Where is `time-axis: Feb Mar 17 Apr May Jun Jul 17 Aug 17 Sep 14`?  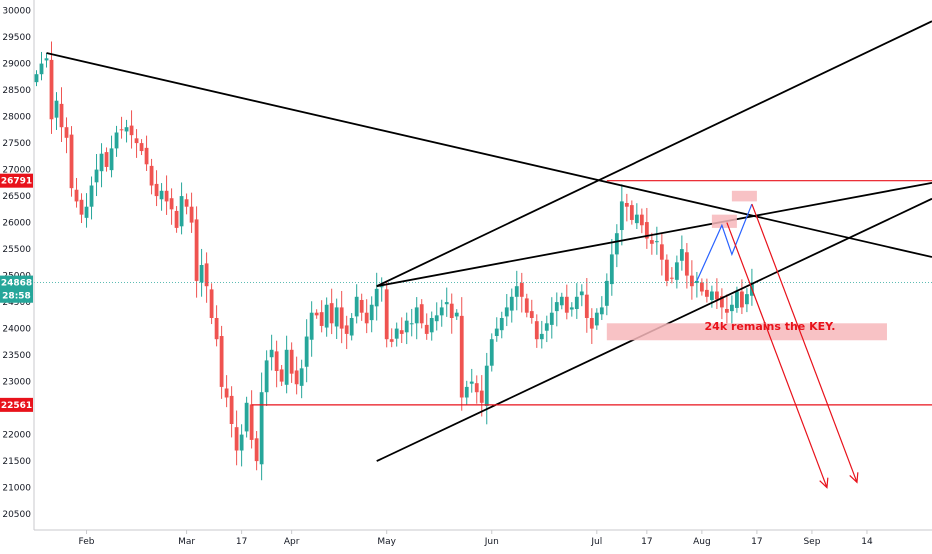 time-axis: Feb Mar 17 Apr May Jun Jul 17 Aug 17 Sep 14 is located at coordinates (476, 538).